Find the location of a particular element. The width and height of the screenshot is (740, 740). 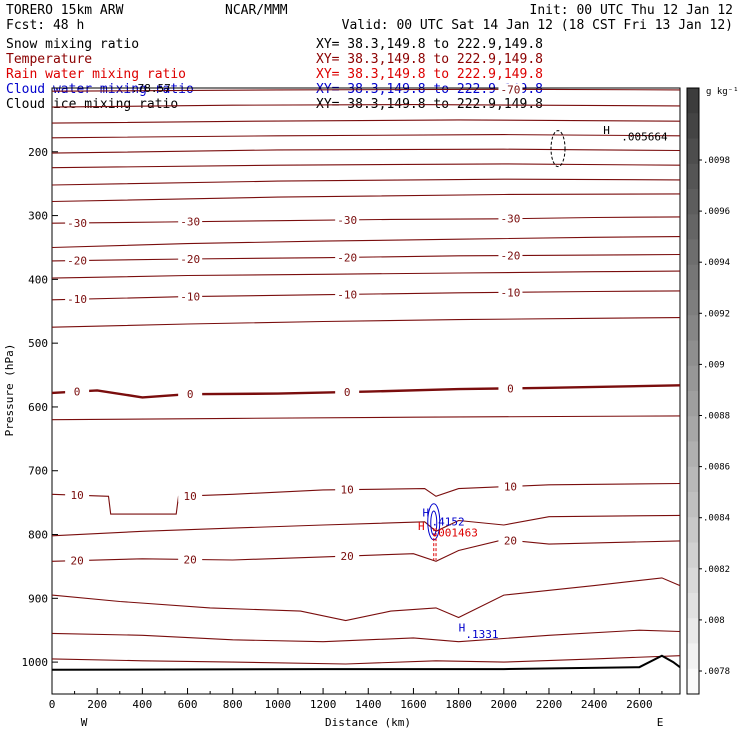

y-tick-label: 800 is located at coordinates (38, 535).